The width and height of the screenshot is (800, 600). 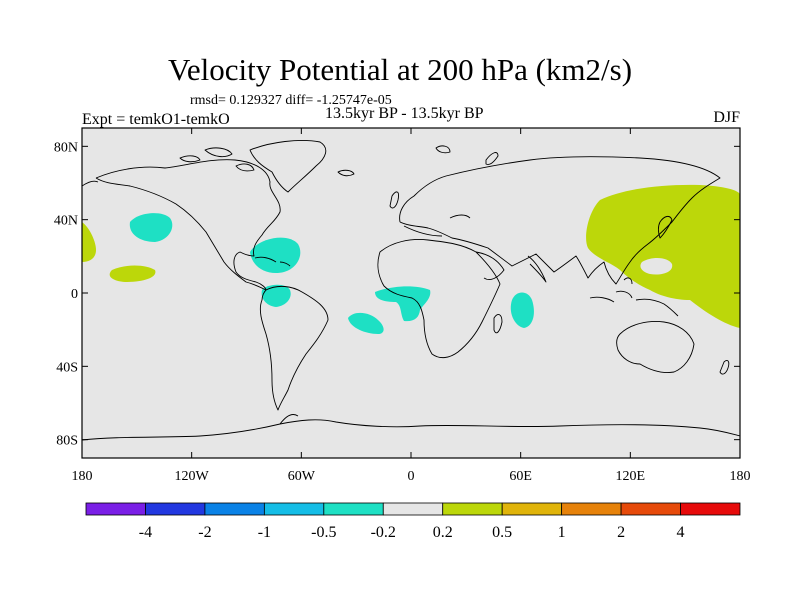 What do you see at coordinates (726, 117) in the screenshot?
I see `season-label: DJF` at bounding box center [726, 117].